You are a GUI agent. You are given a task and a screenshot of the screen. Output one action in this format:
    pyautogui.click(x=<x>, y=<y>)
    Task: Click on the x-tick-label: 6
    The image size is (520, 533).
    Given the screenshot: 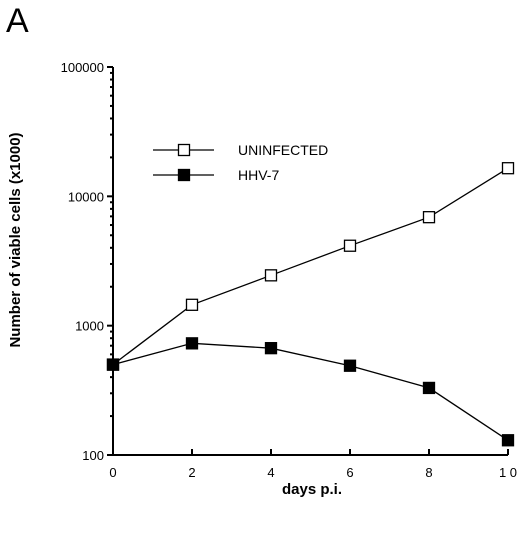 What is the action you would take?
    pyautogui.click(x=349, y=472)
    